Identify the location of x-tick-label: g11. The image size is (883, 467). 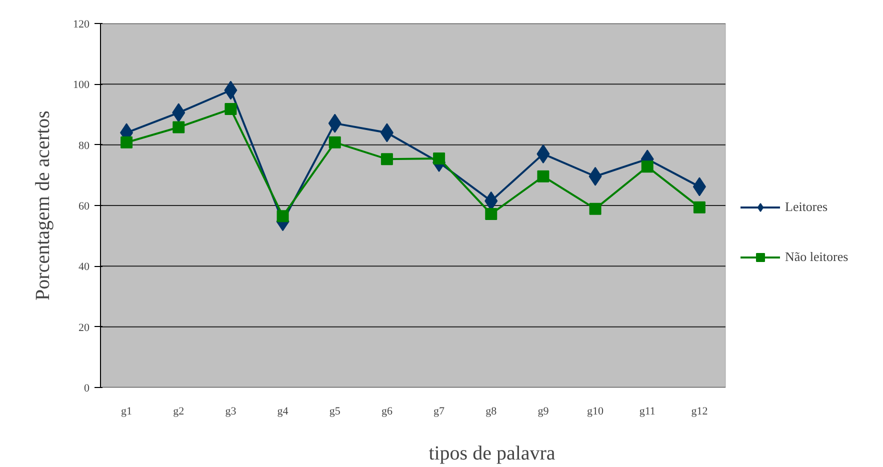
(647, 412).